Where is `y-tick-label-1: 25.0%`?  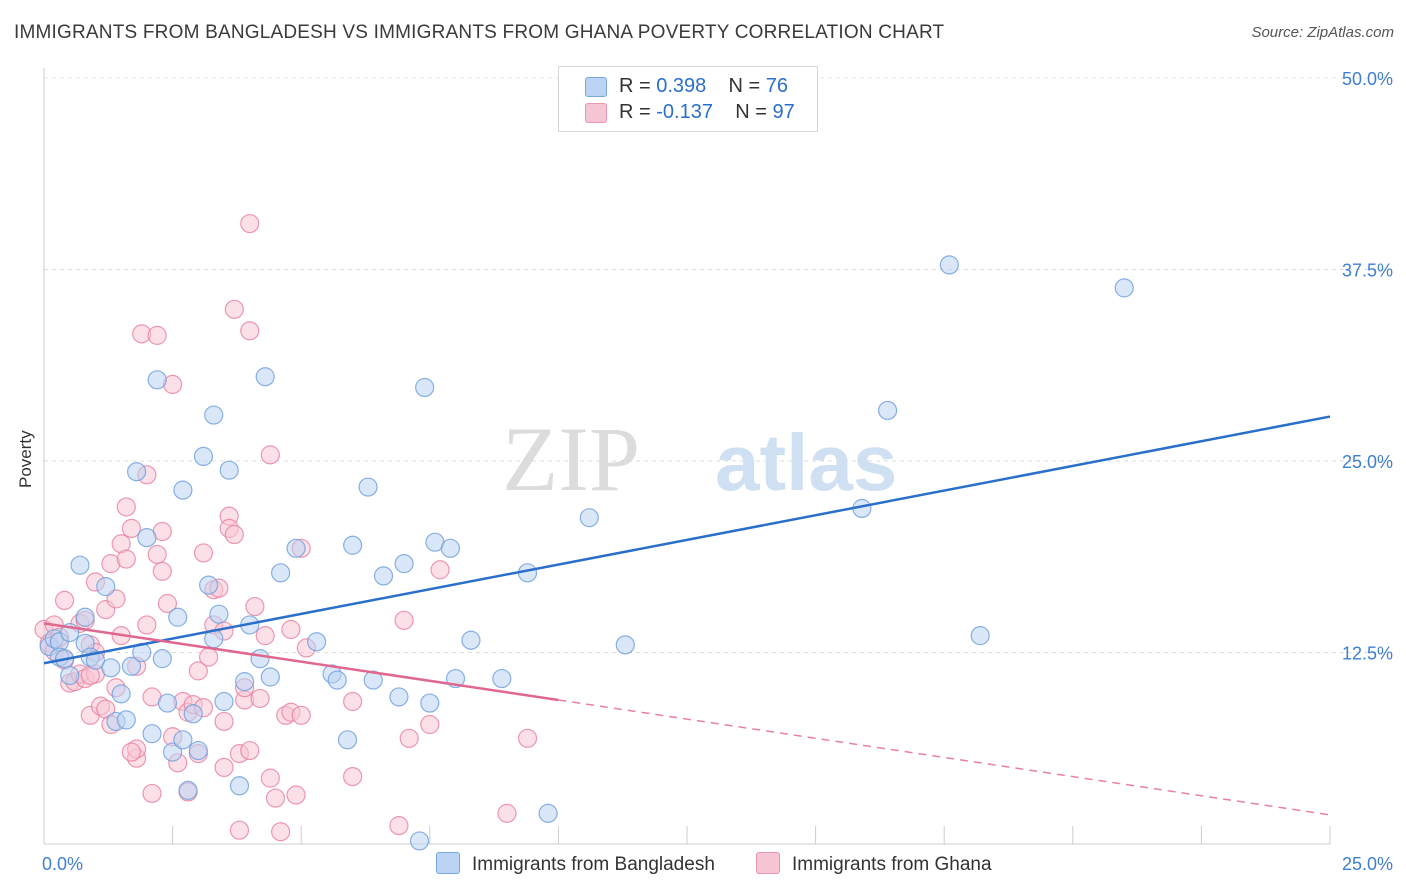 y-tick-label-1: 25.0% is located at coordinates (1367, 462).